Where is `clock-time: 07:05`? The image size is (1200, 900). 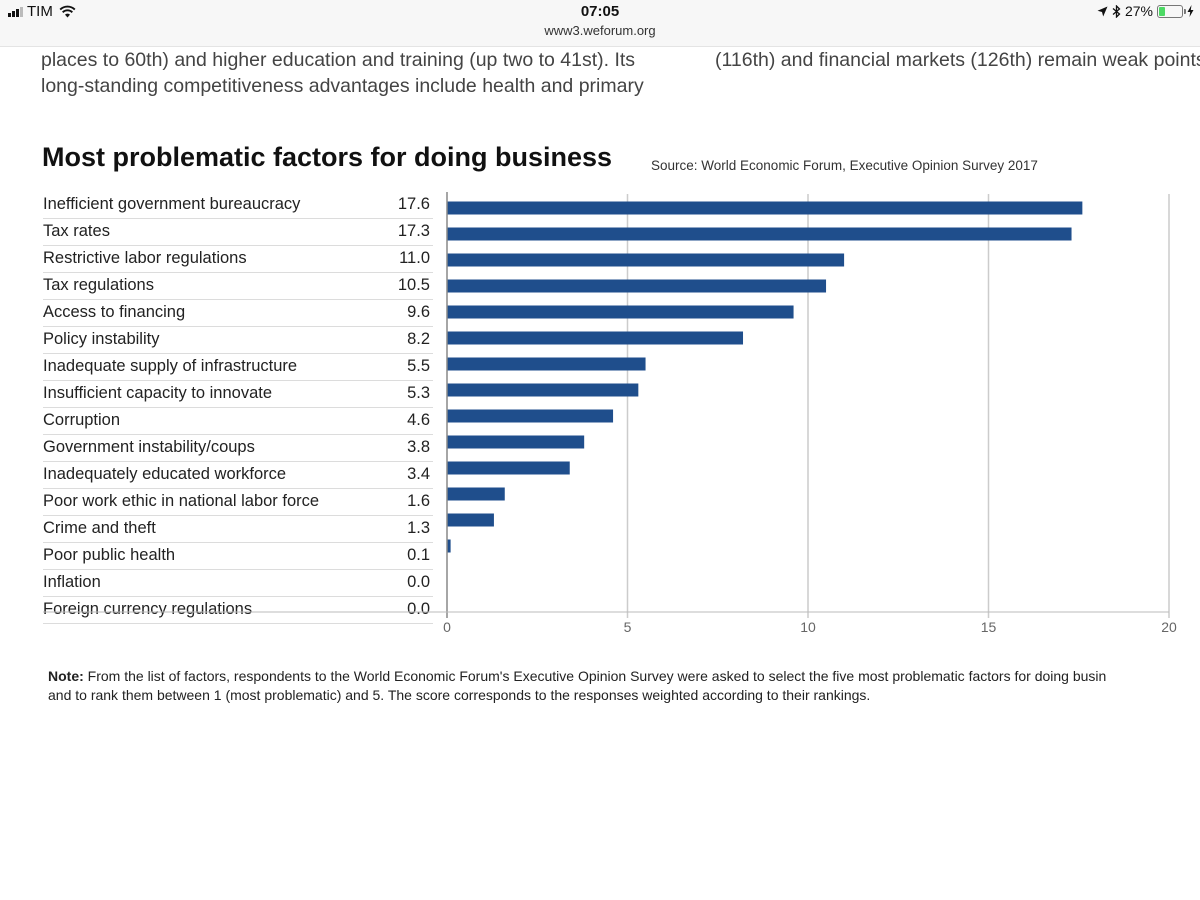 clock-time: 07:05 is located at coordinates (600, 11).